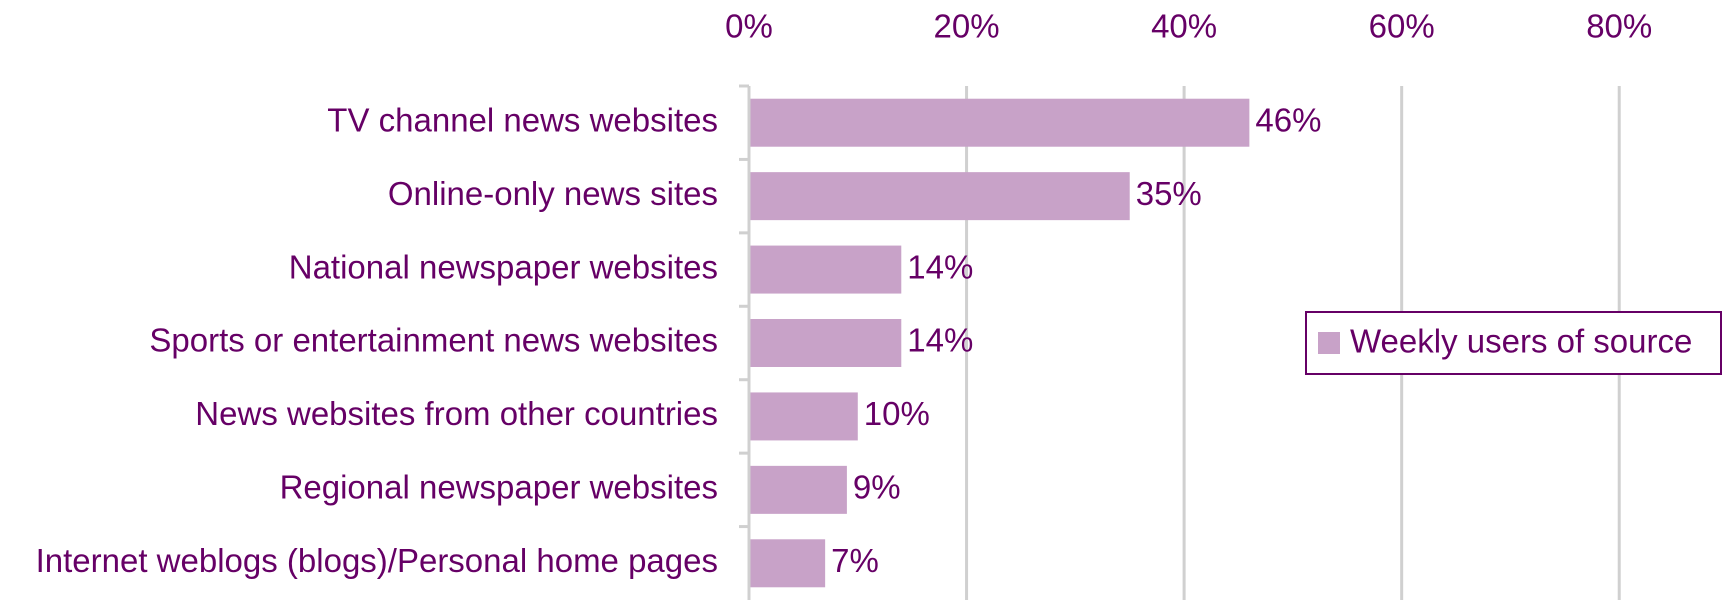 Image resolution: width=1728 pixels, height=600 pixels. What do you see at coordinates (1184, 26) in the screenshot?
I see `x-tick-label: 40%` at bounding box center [1184, 26].